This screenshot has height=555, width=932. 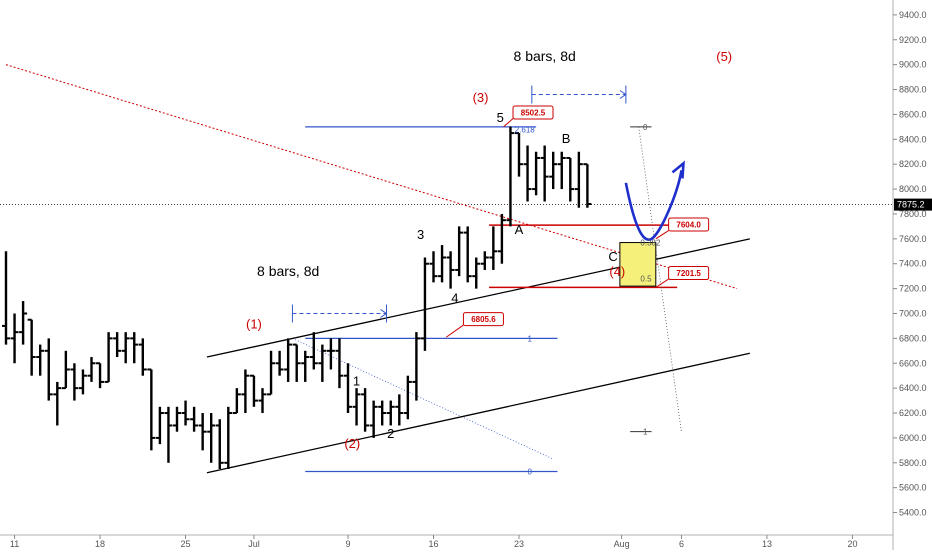 I want to click on wave-label: (5), so click(x=724, y=56).